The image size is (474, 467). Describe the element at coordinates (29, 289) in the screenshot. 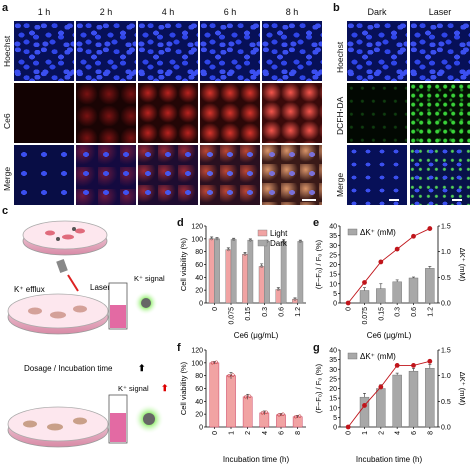

I see `k-efflux-label: K⁺ efflux` at that location.